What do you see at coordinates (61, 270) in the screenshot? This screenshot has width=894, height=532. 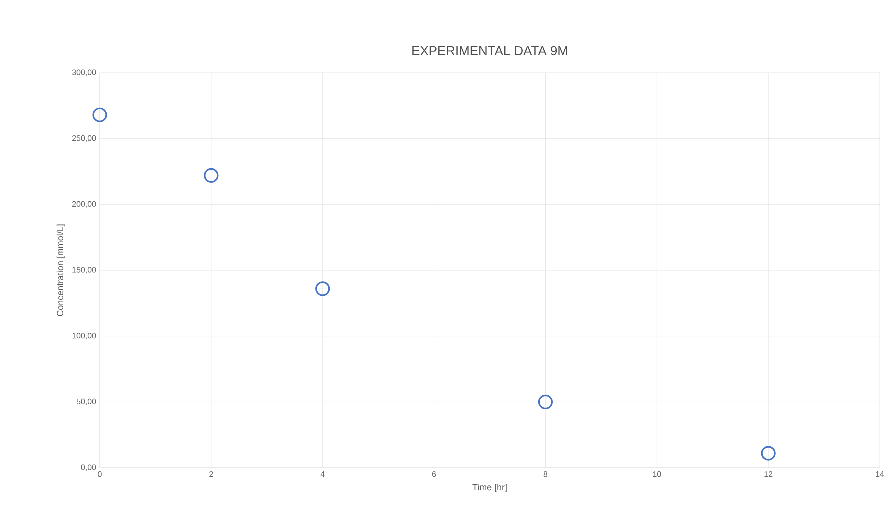 I see `y-axis-title: Concentration [mmol/L]` at bounding box center [61, 270].